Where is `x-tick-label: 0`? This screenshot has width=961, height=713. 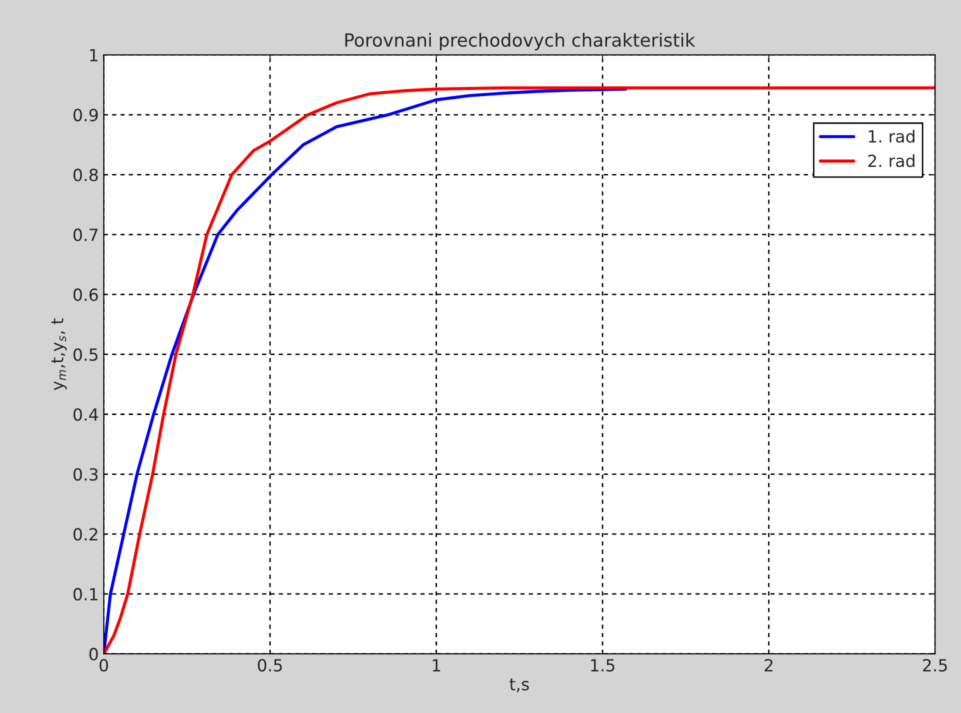
x-tick-label: 0 is located at coordinates (104, 665).